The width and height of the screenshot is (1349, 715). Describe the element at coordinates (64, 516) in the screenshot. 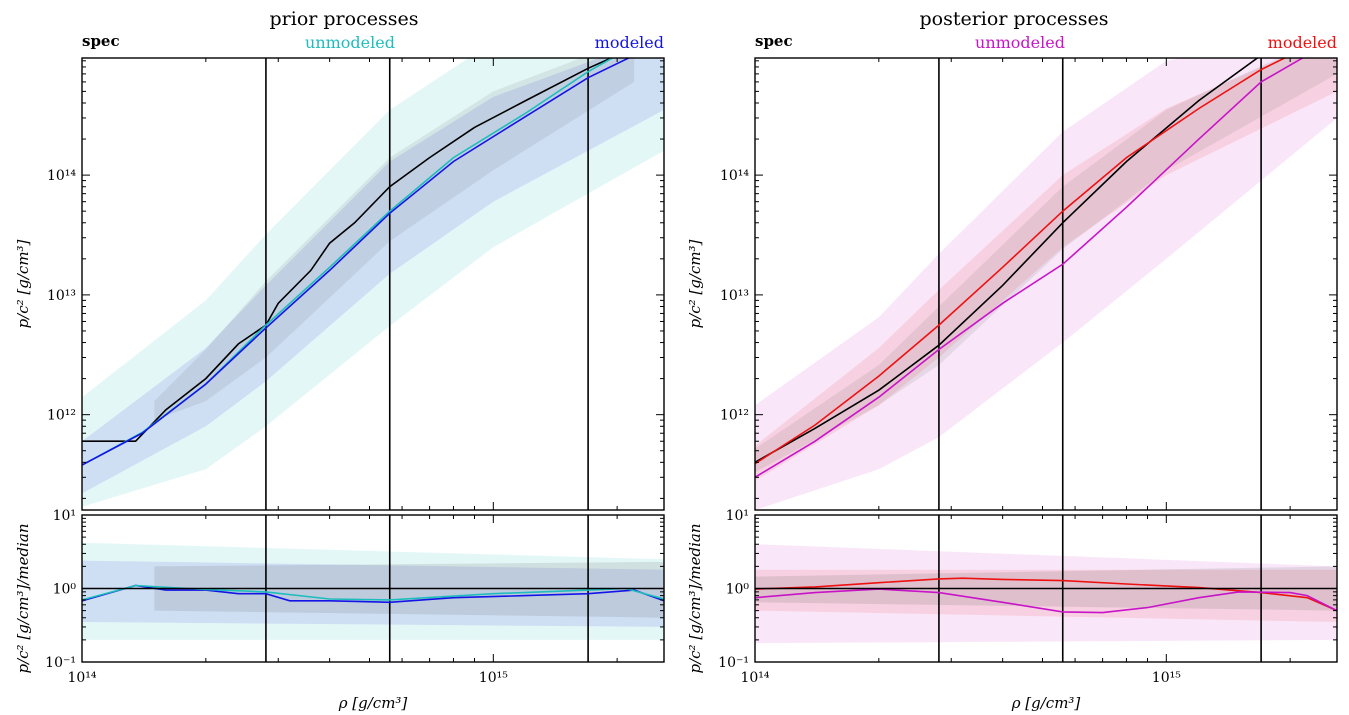

I see `prior-ratio-y-tick-label-2: 10¹` at that location.